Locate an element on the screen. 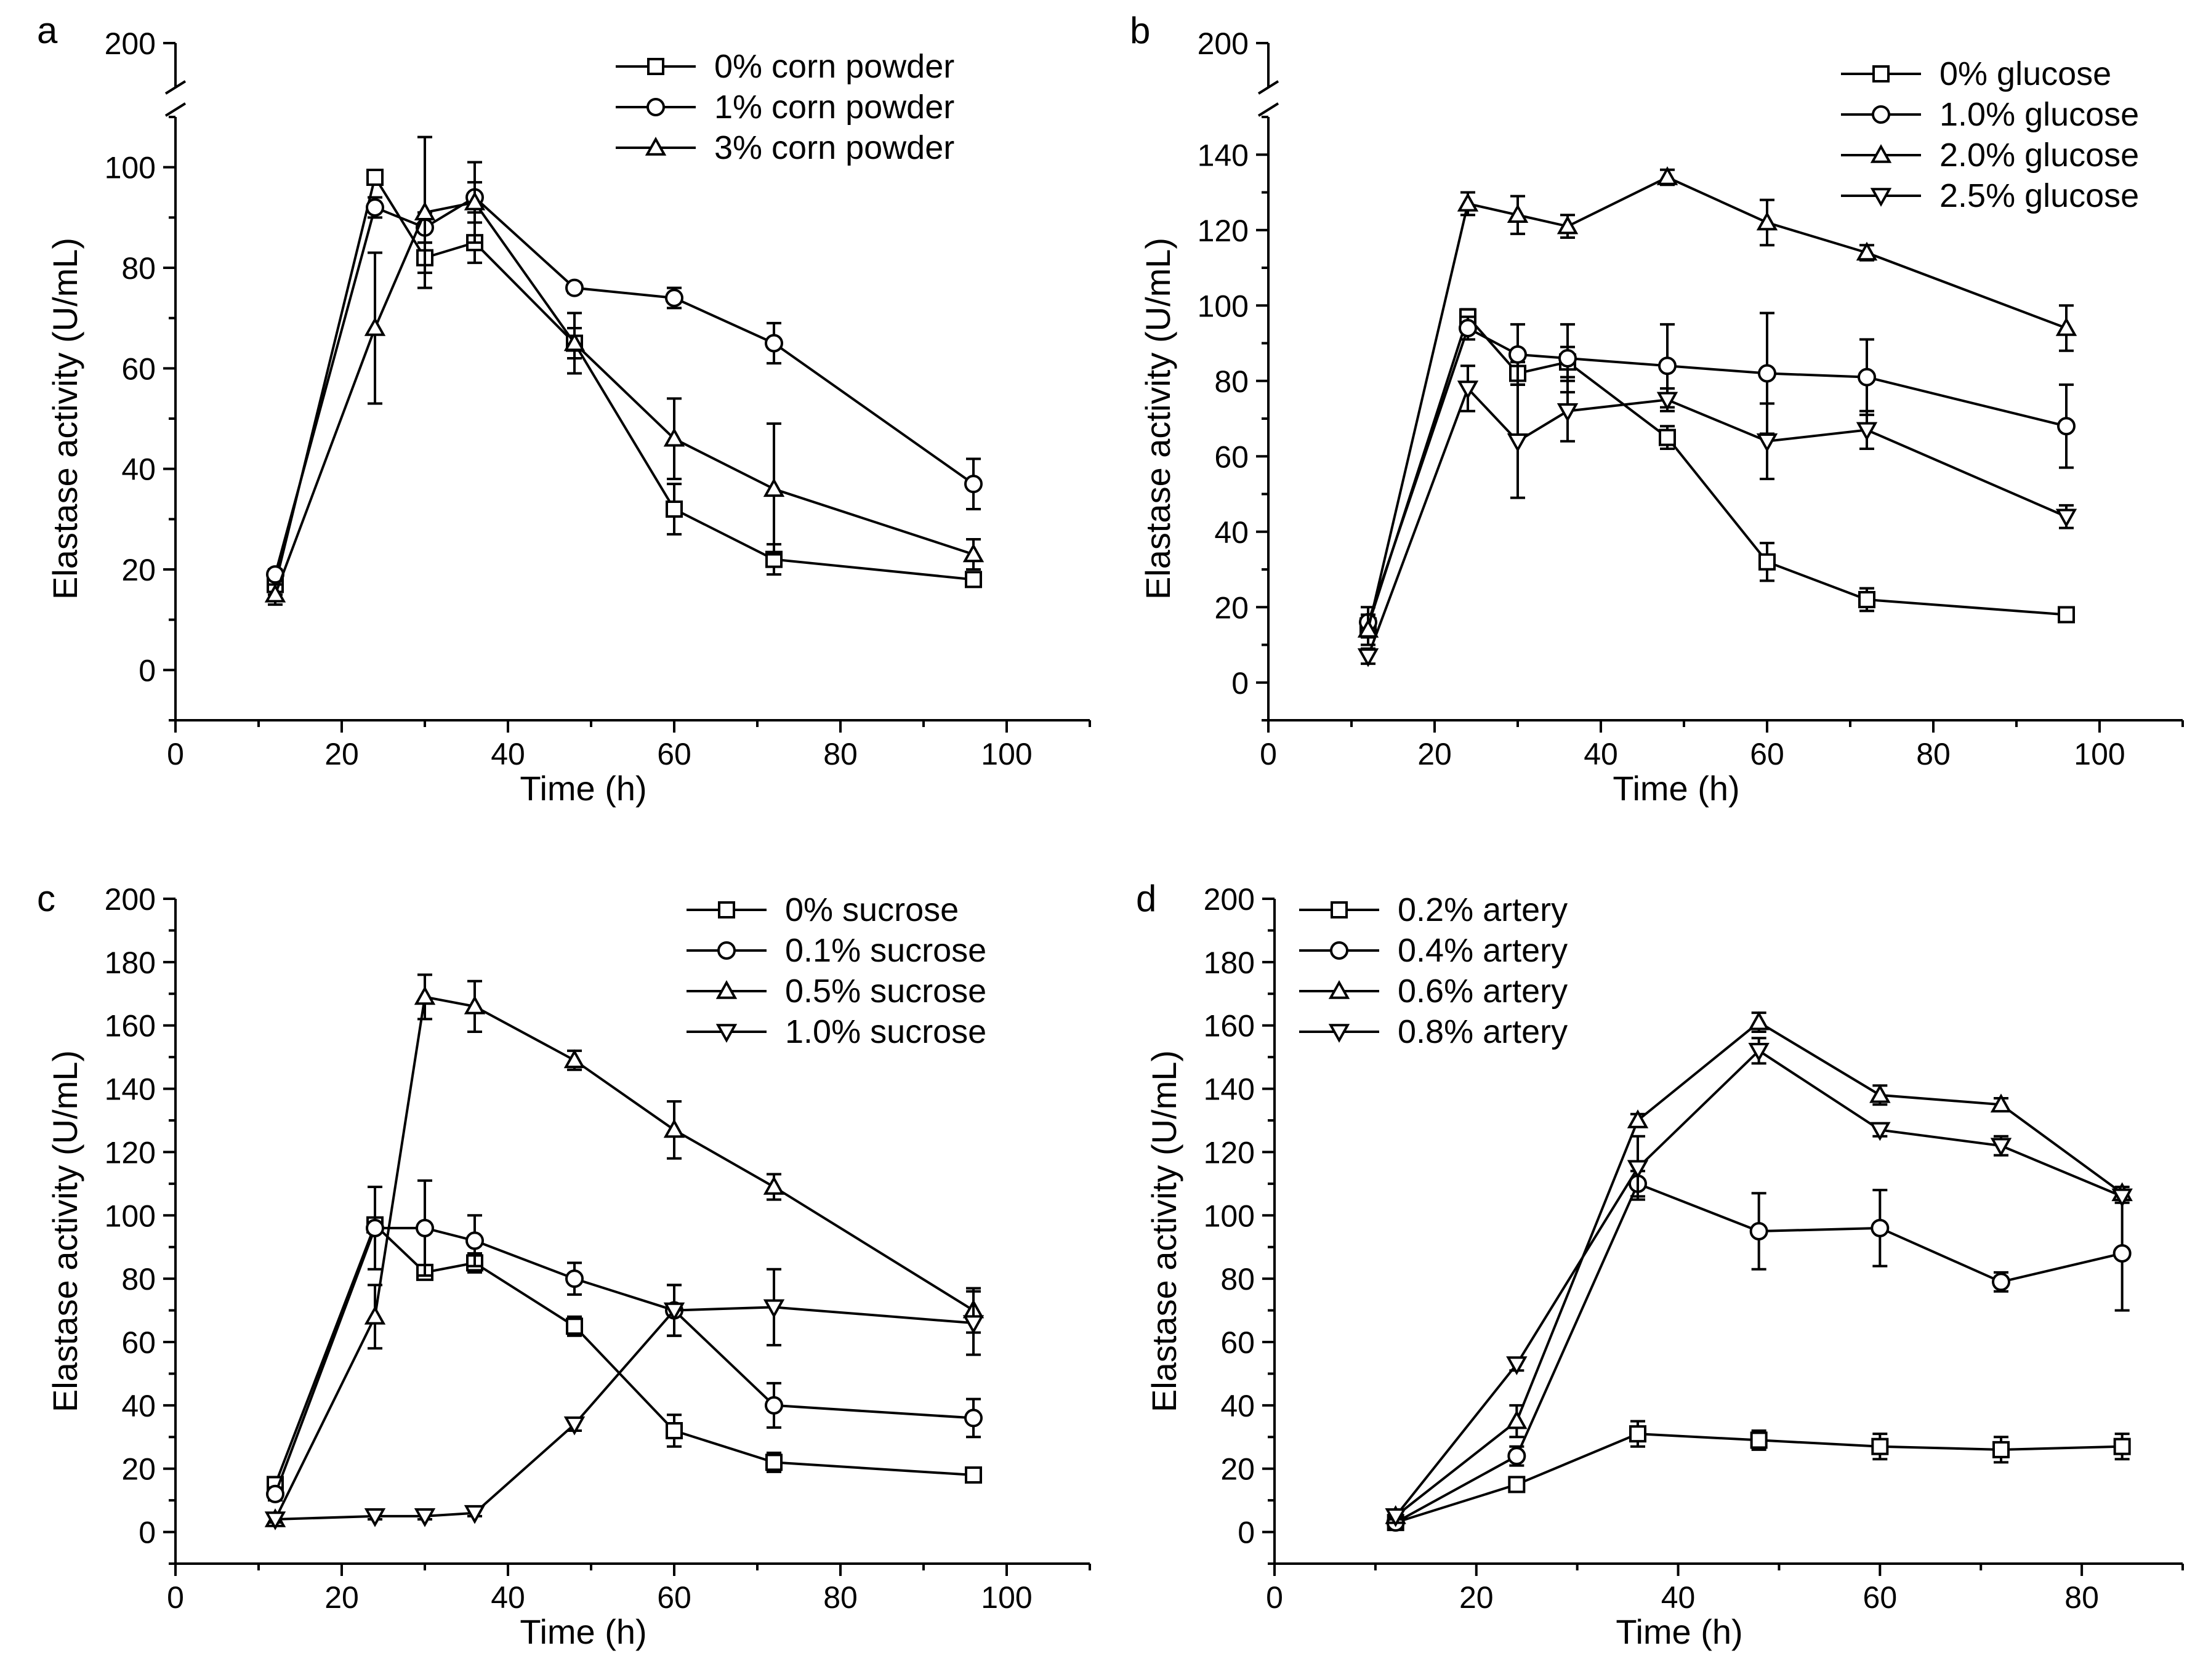 This screenshot has height=1680, width=2195. legend-label: 1% corn powder is located at coordinates (834, 107).